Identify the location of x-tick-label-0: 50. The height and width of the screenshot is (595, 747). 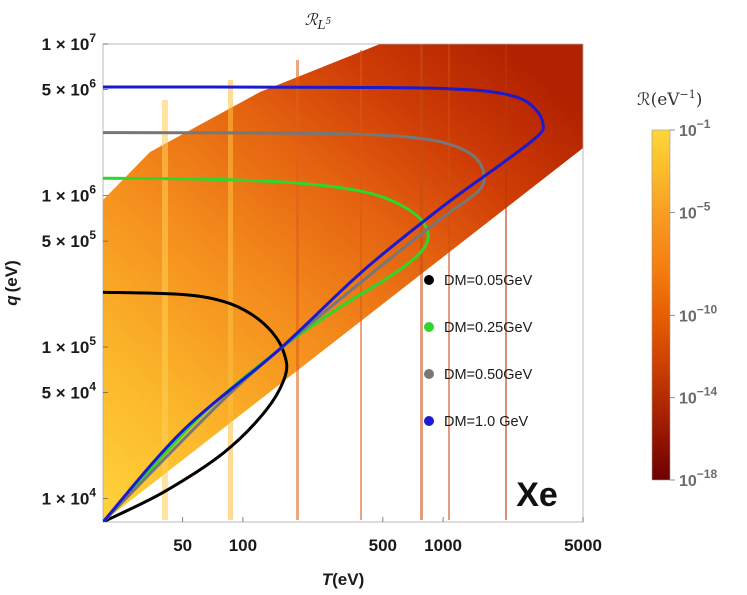
(182, 545).